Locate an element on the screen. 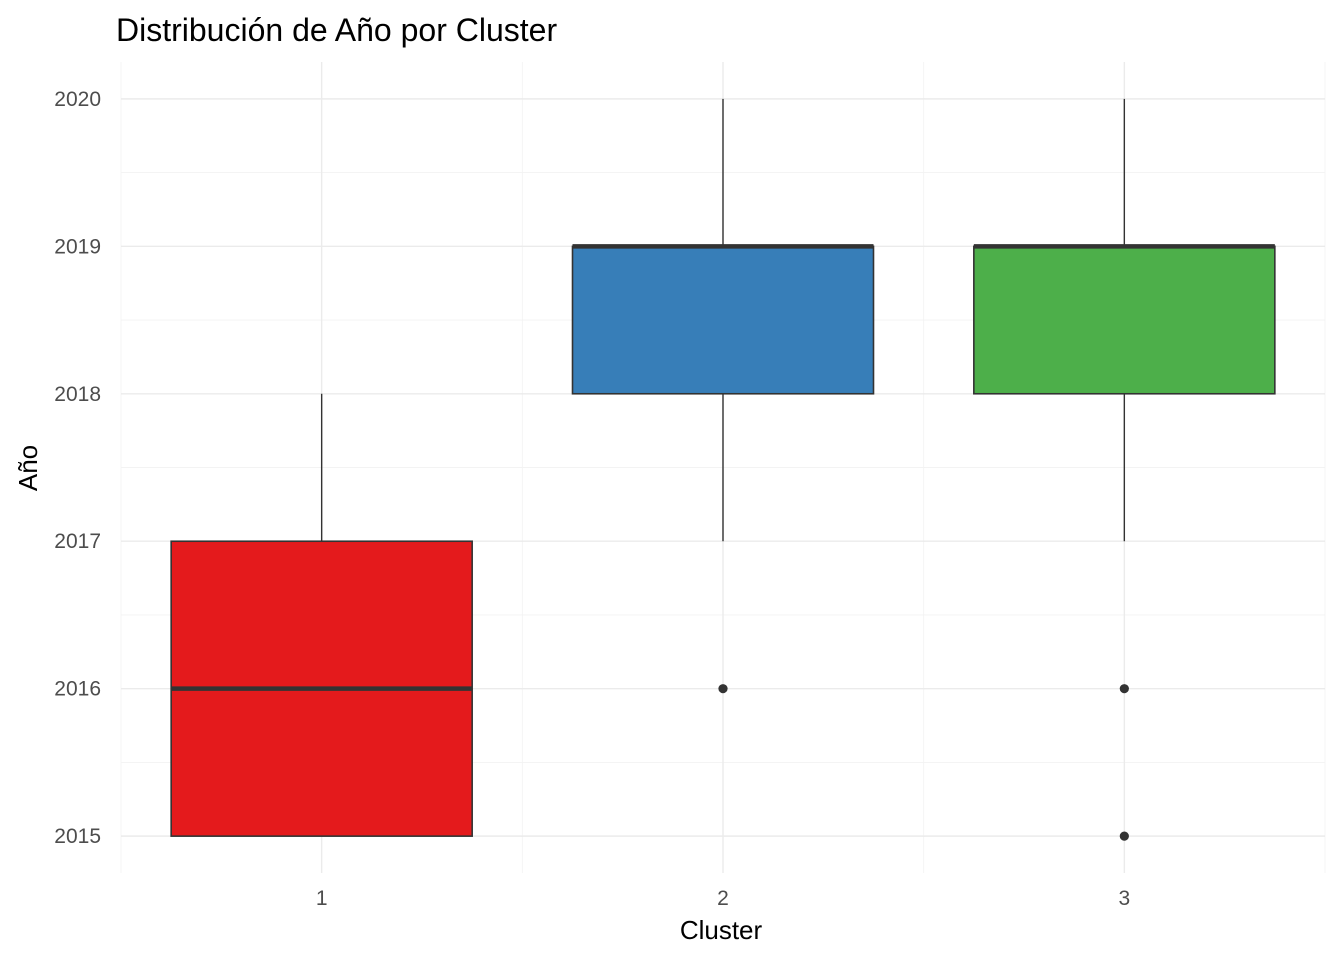 The width and height of the screenshot is (1344, 960). x-tick-label: 2 is located at coordinates (723, 898).